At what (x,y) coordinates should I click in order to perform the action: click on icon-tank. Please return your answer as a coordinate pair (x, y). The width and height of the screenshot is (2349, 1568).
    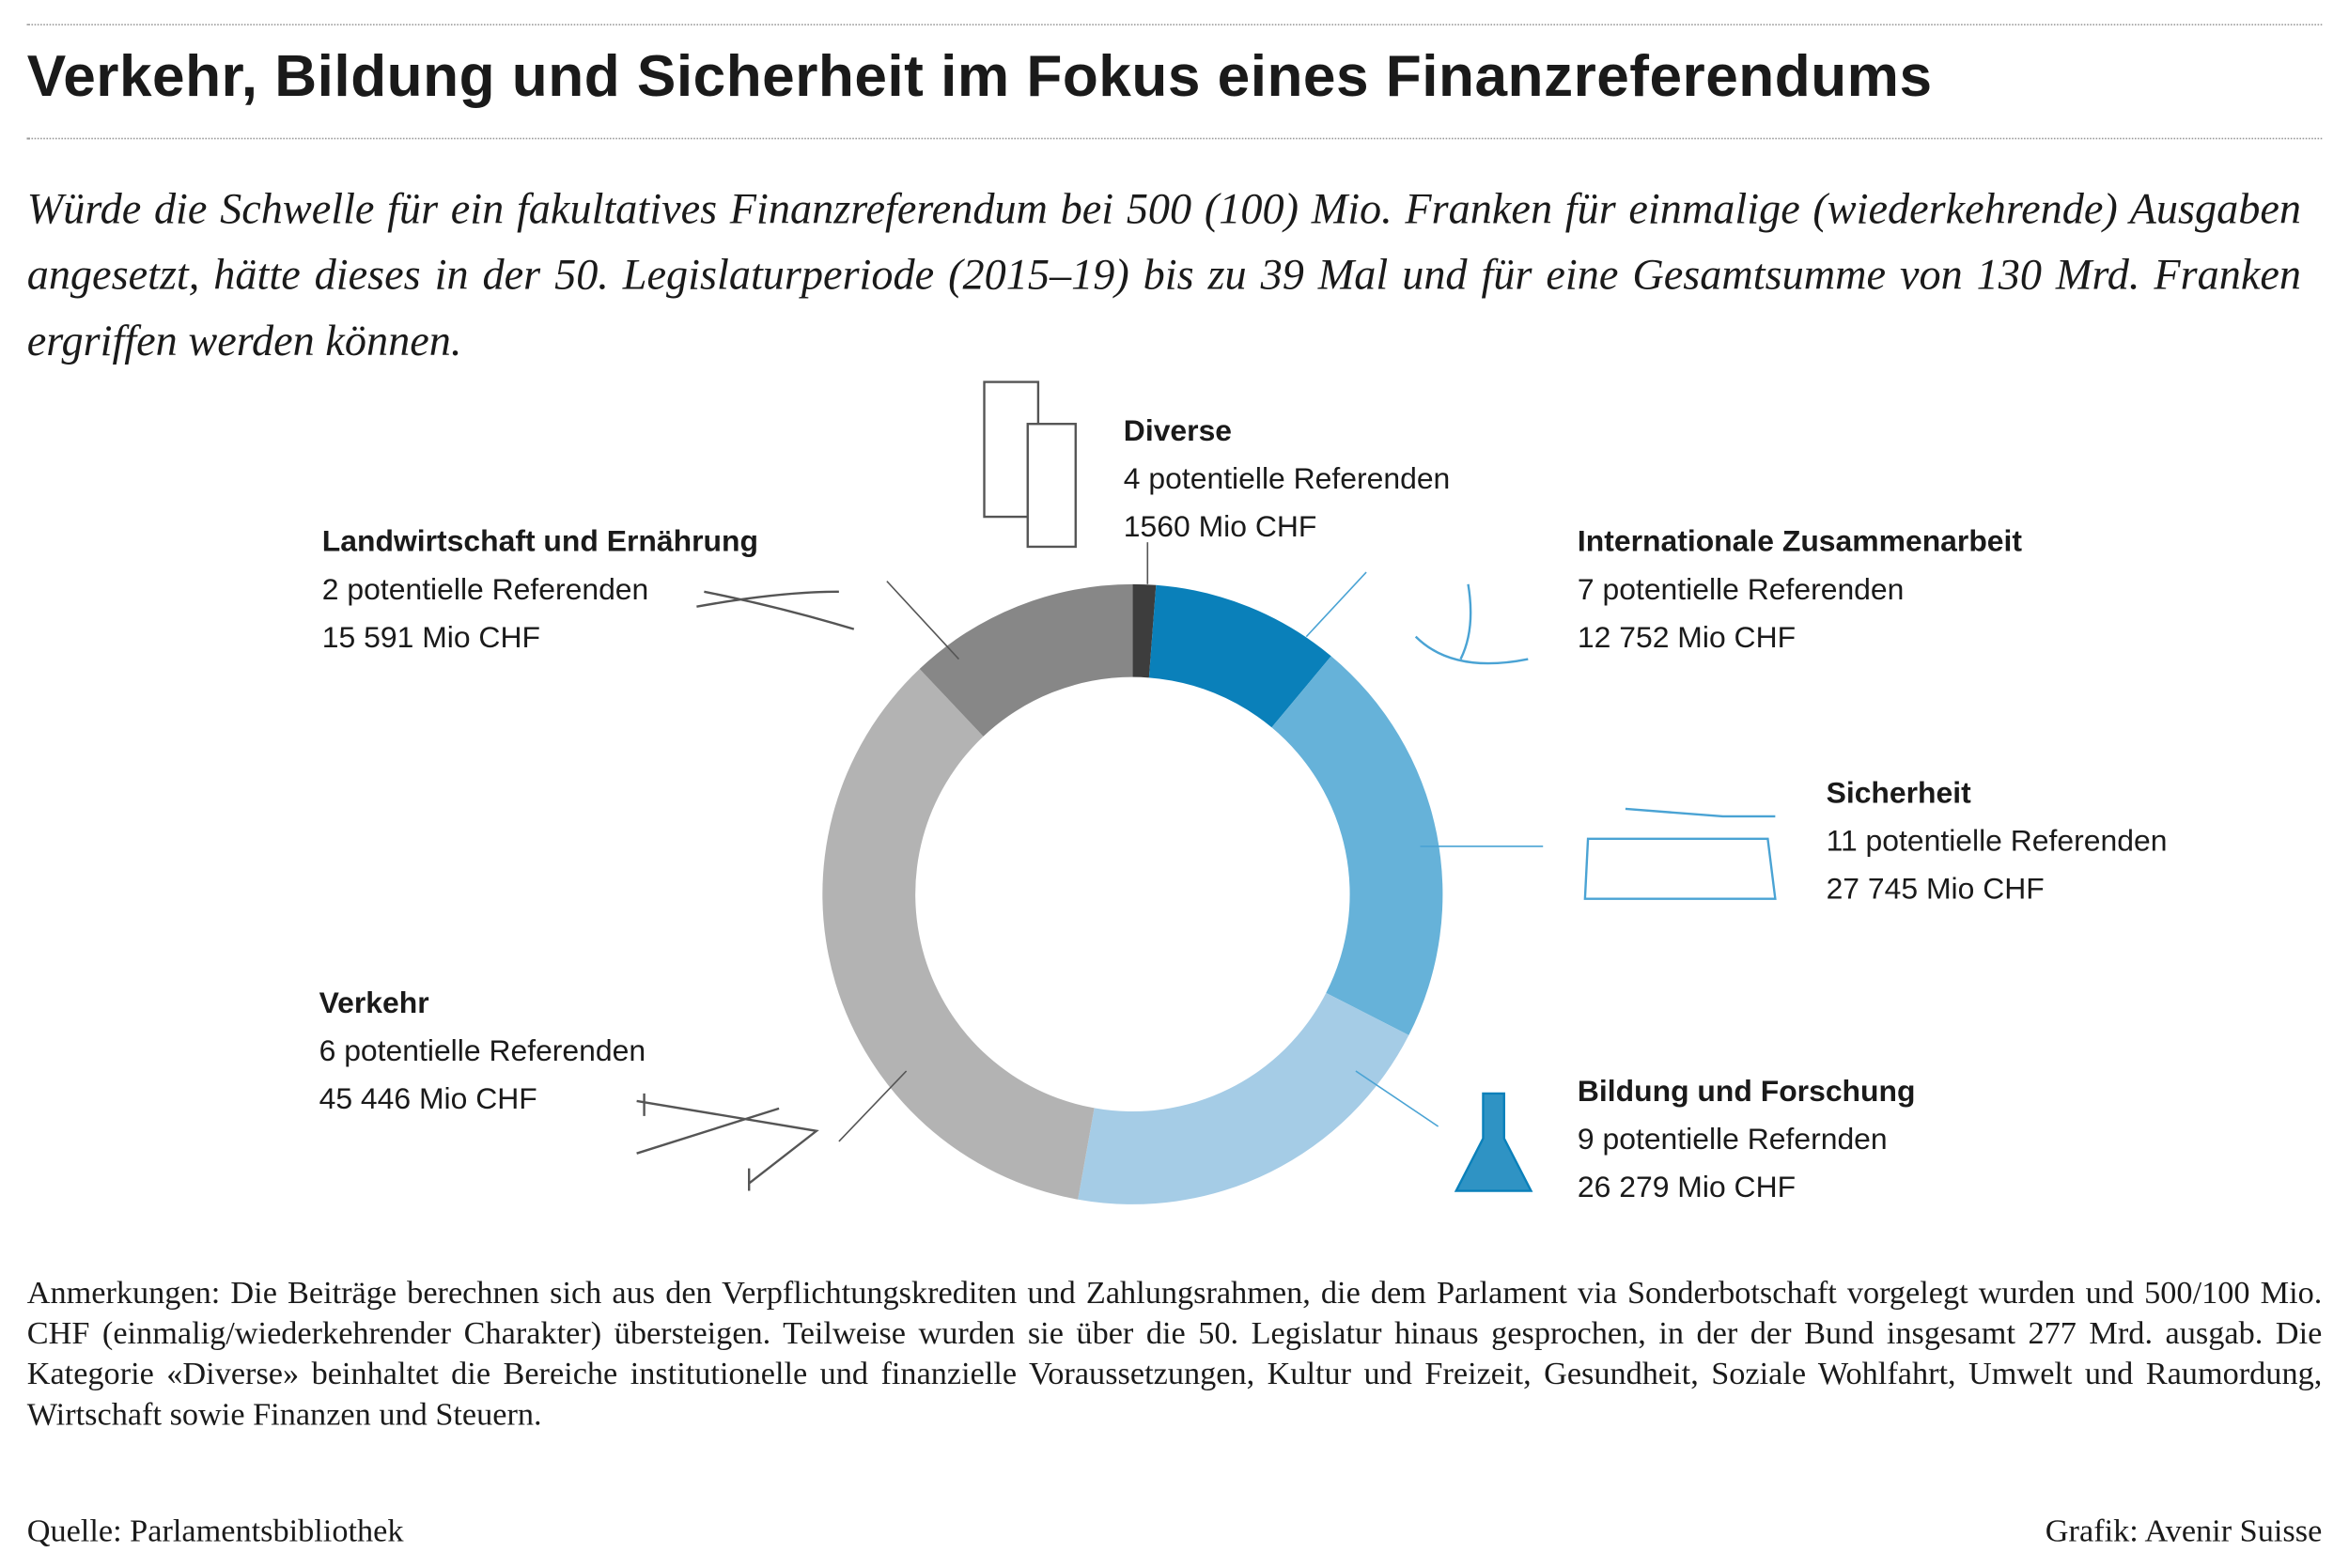
    Looking at the image, I should click on (1680, 853).